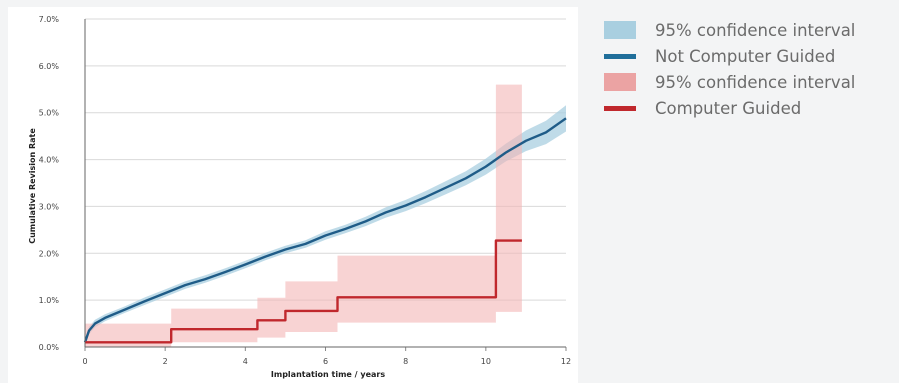 The height and width of the screenshot is (383, 899). I want to click on legend-item: Computer Guided, so click(749, 108).